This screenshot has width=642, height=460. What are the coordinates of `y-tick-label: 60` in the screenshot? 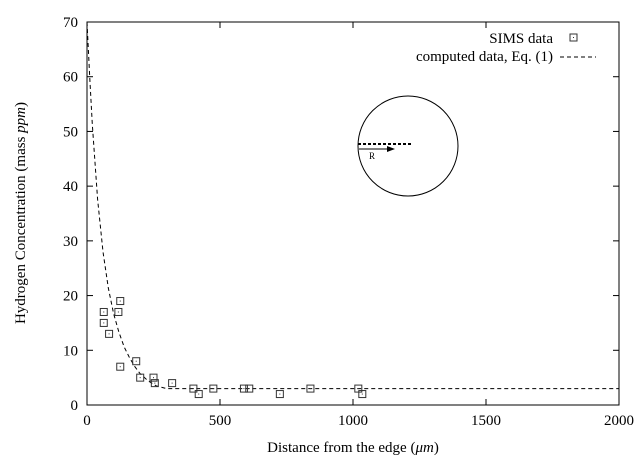 It's located at (70, 78).